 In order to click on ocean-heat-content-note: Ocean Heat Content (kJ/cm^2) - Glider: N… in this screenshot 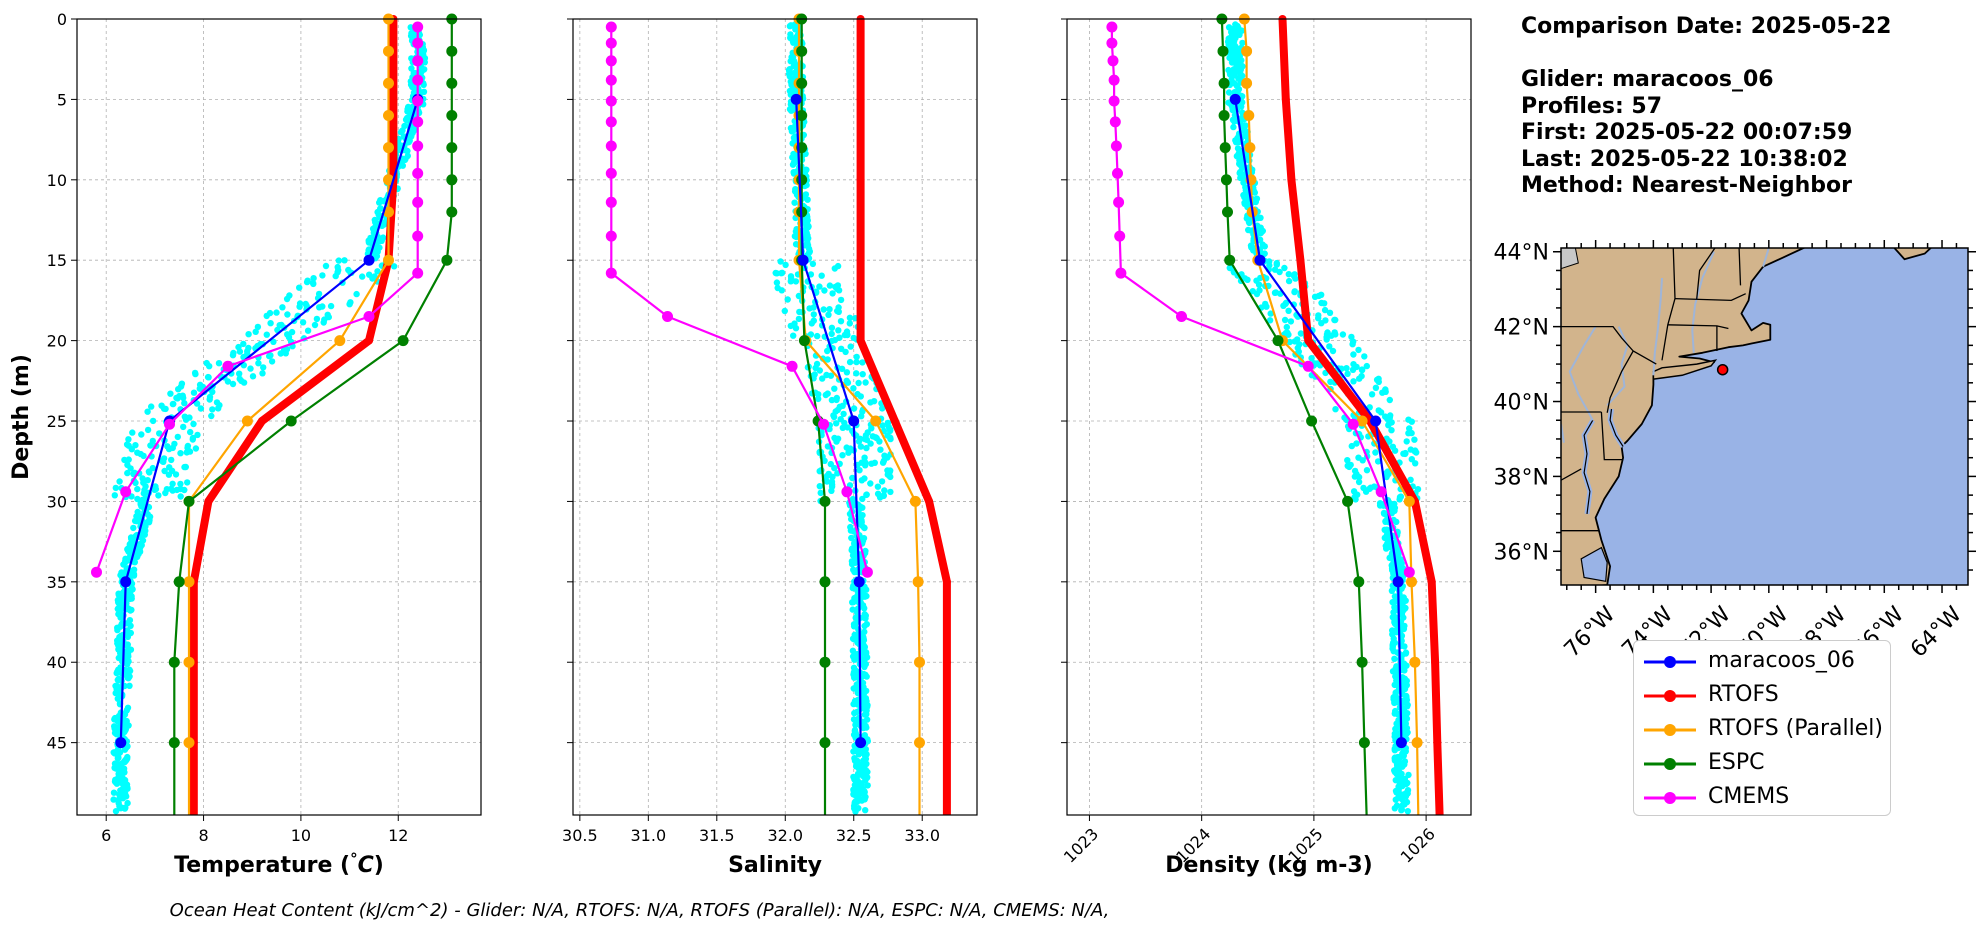, I will do `click(639, 910)`.